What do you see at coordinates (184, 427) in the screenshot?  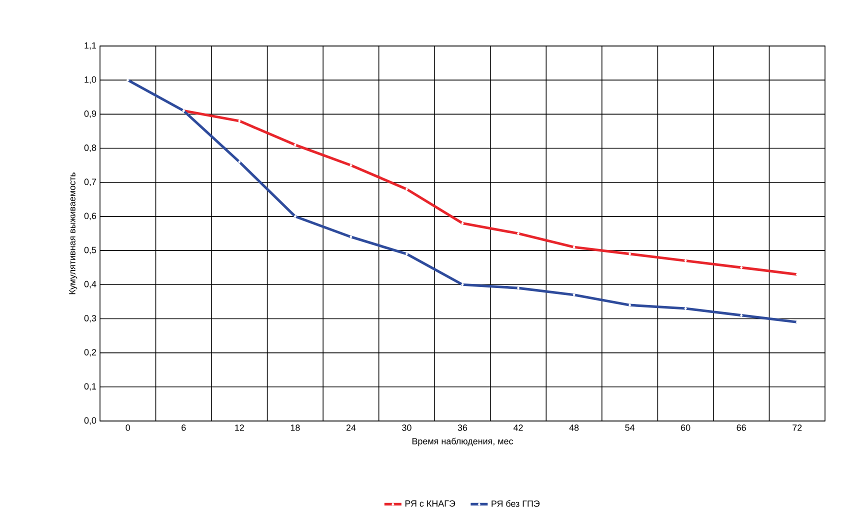 I see `x-tick-label: 6` at bounding box center [184, 427].